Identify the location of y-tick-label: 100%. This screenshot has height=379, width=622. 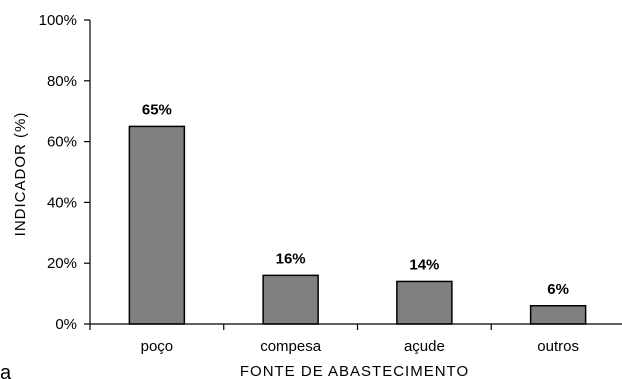
(58, 20).